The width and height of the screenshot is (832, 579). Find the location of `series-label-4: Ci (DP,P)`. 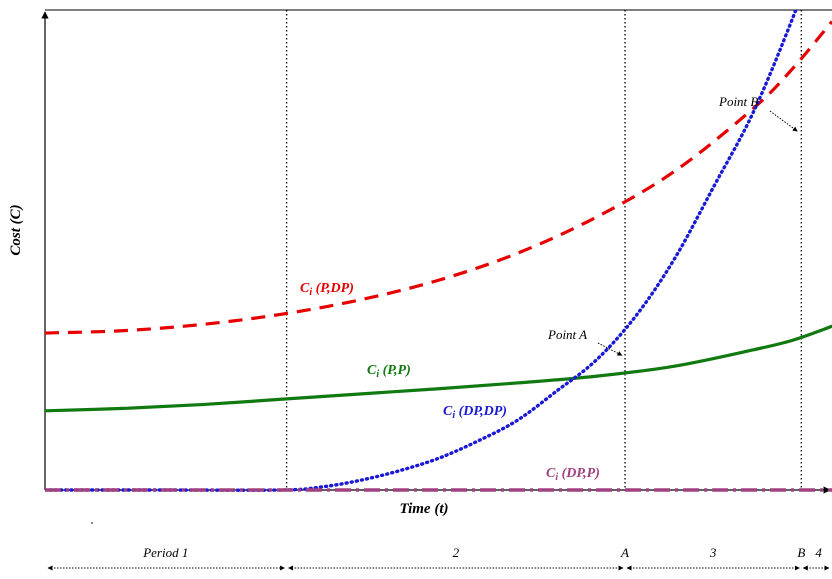

series-label-4: Ci (DP,P) is located at coordinates (573, 474).